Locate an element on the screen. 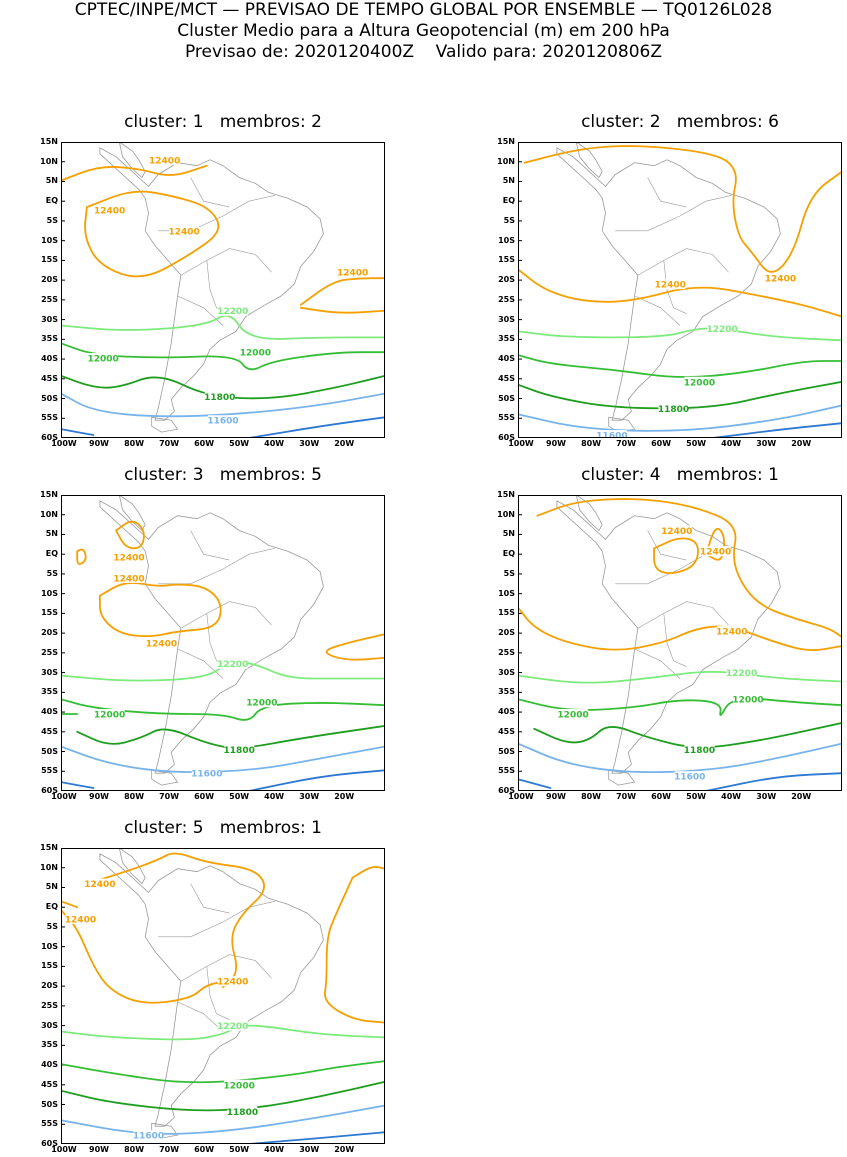  contour-label: 12200 is located at coordinates (232, 665).